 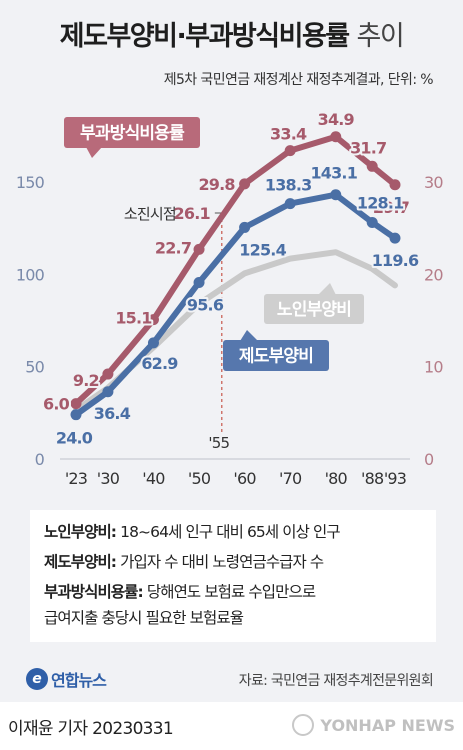 What do you see at coordinates (76, 478) in the screenshot?
I see `x-axis-tick-label: '23` at bounding box center [76, 478].